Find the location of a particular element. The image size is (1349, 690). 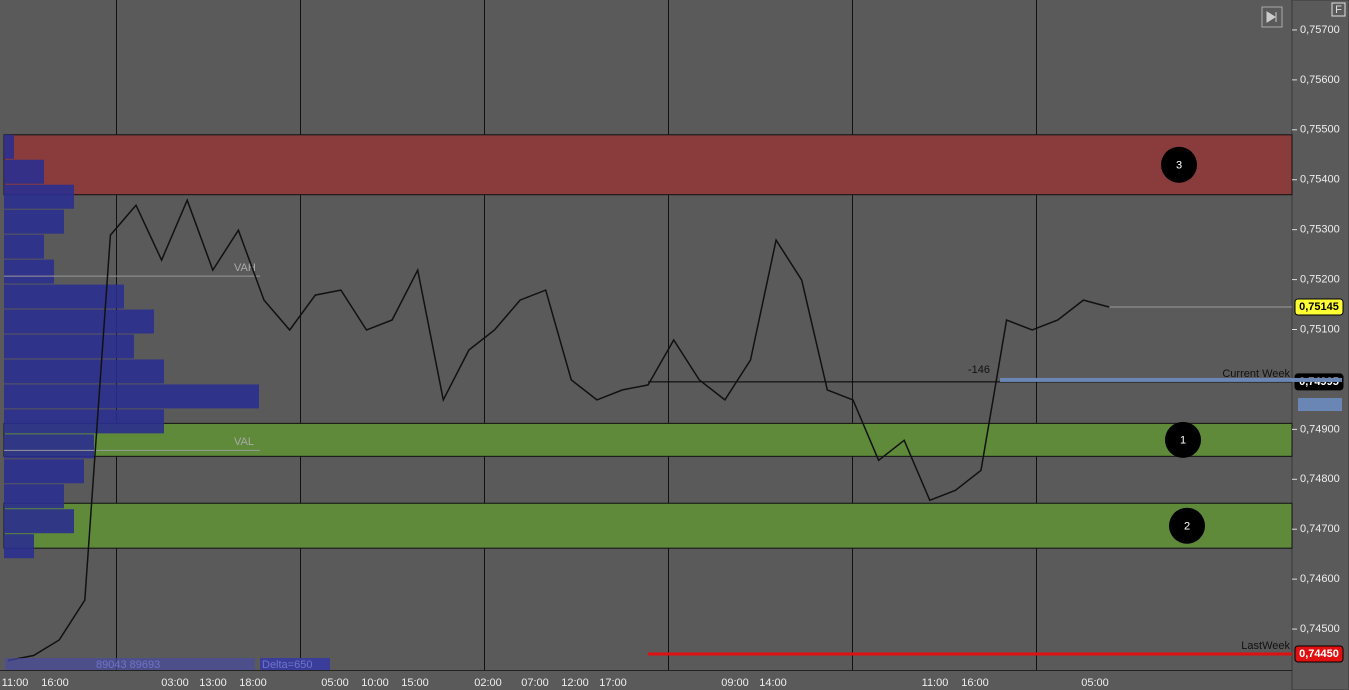

f-icon: F is located at coordinates (1338, 10).